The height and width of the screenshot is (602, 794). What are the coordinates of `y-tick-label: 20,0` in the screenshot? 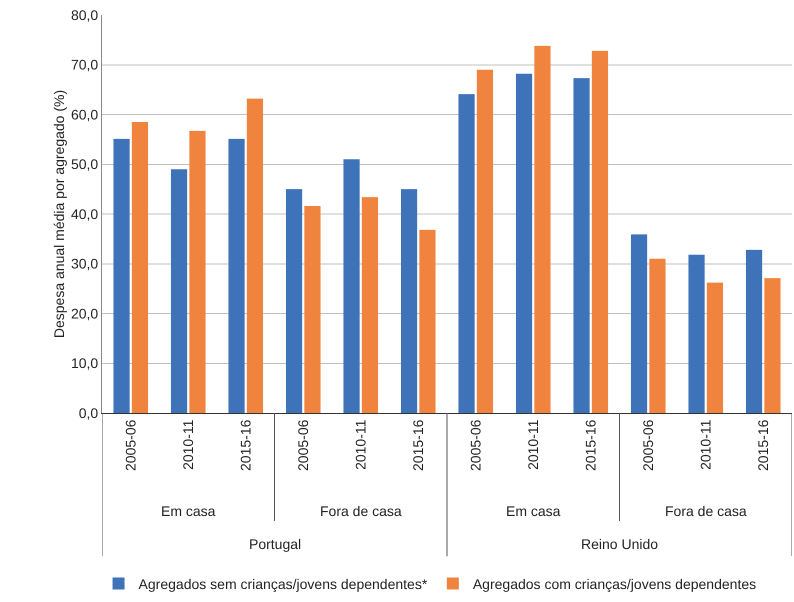 It's located at (84, 313).